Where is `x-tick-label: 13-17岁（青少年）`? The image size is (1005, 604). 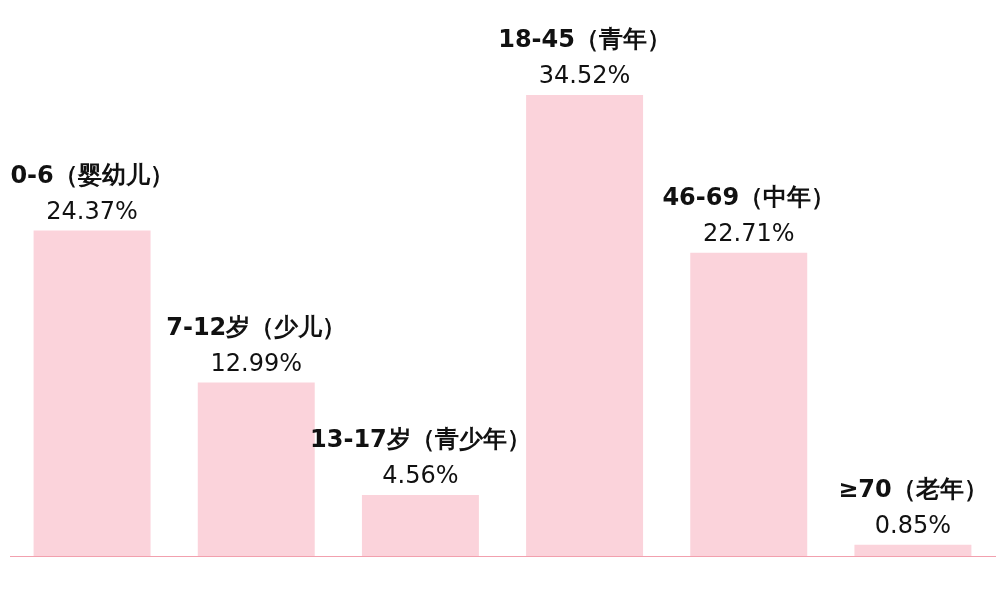
x-tick-label: 13-17岁（青少年） is located at coordinates (420, 439).